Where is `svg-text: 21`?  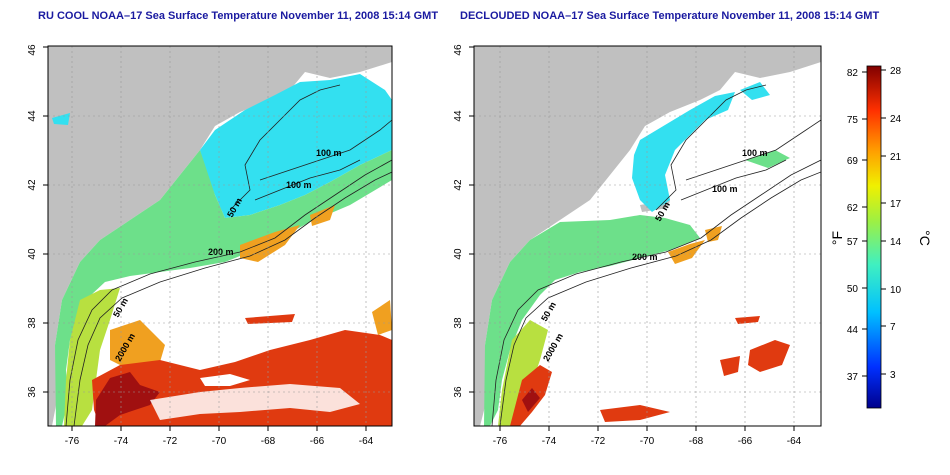 svg-text: 21 is located at coordinates (896, 157).